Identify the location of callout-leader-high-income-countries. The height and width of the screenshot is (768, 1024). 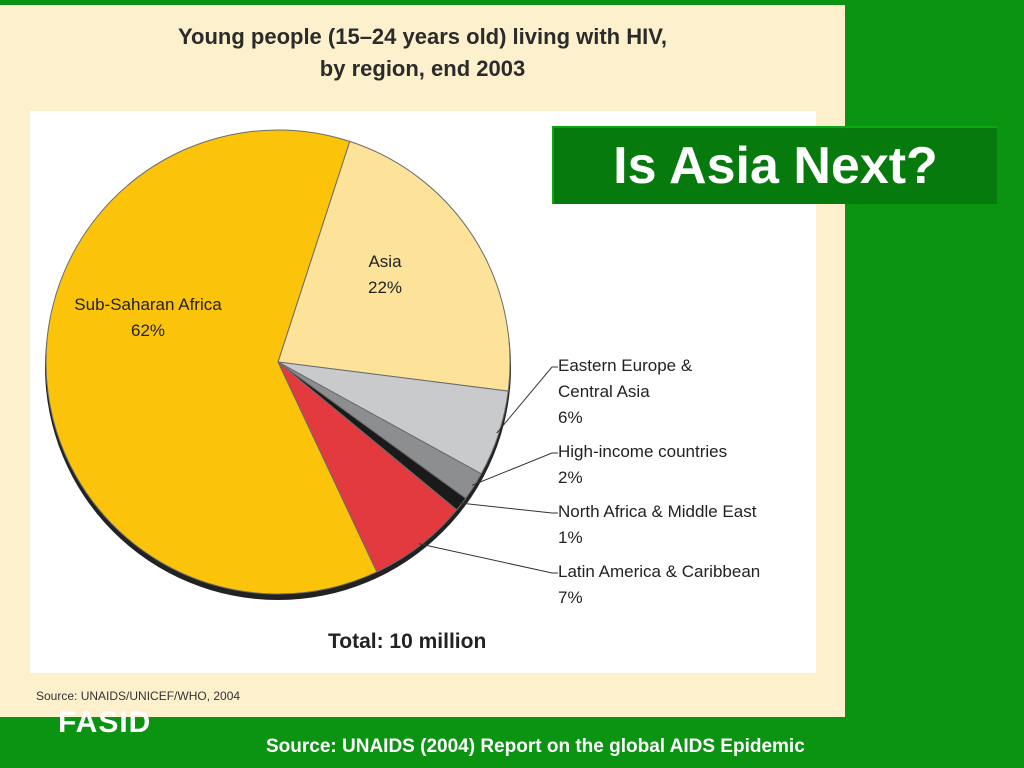
(515, 469).